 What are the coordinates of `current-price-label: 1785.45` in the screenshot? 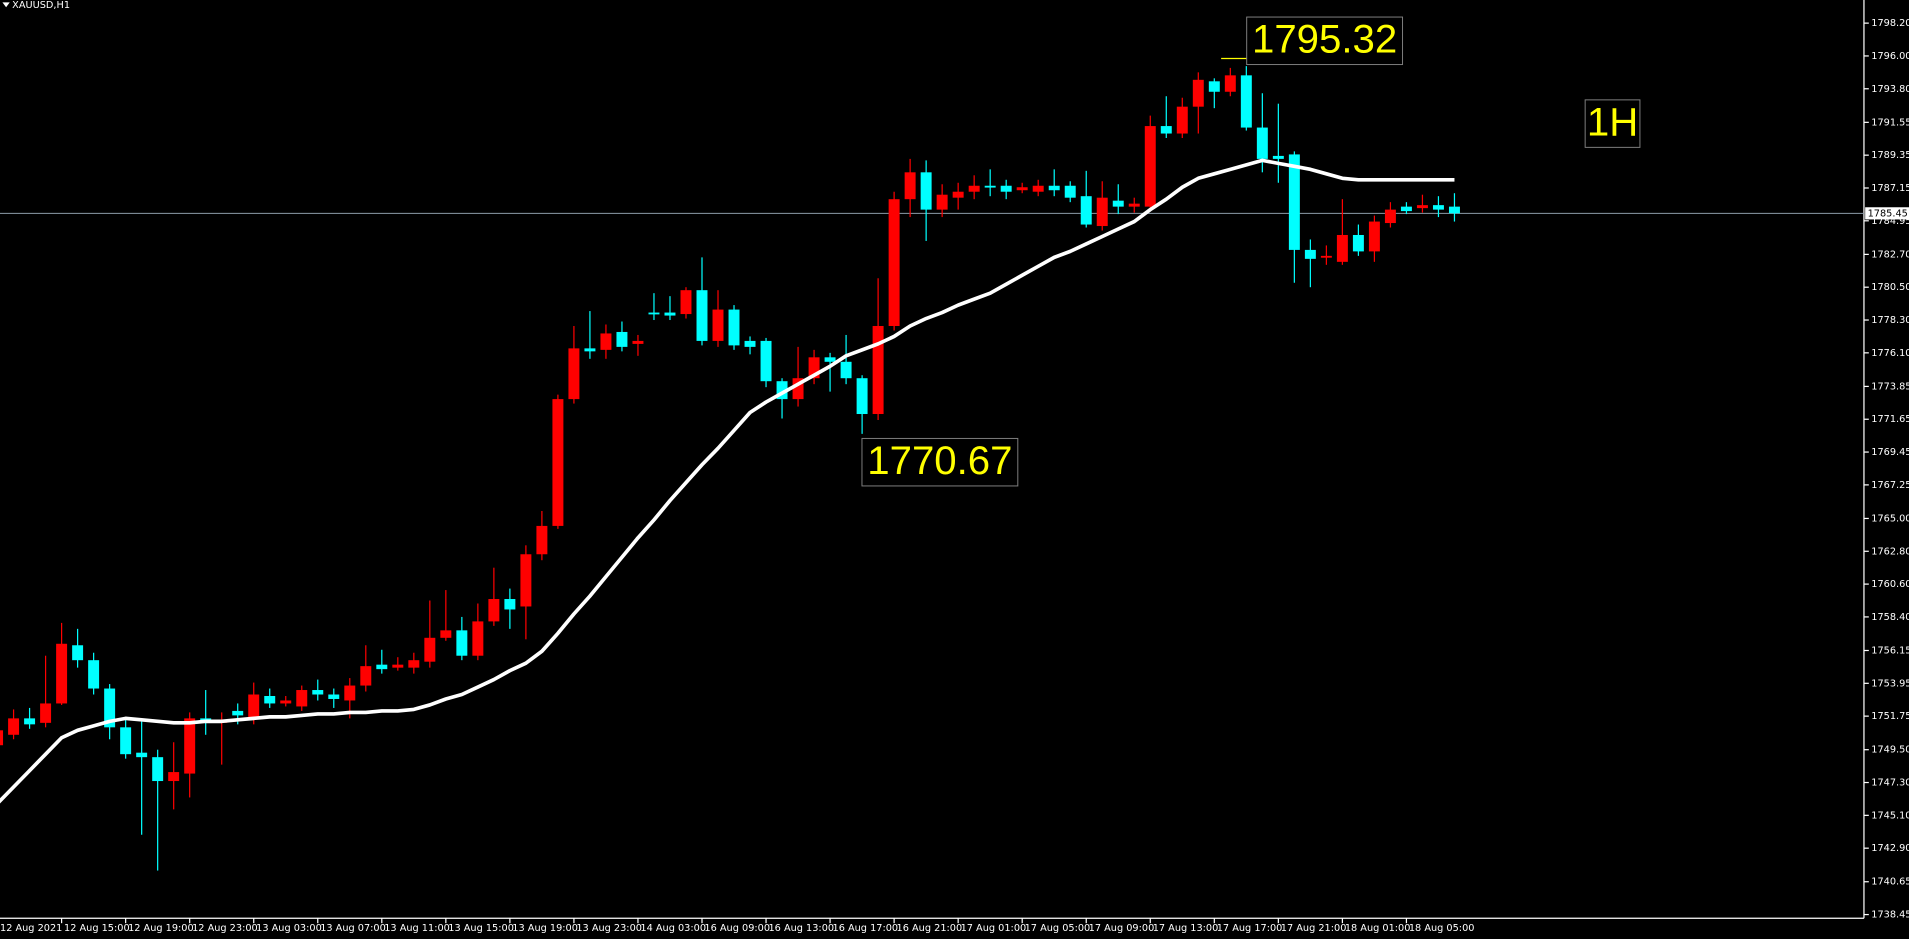 It's located at (1888, 213).